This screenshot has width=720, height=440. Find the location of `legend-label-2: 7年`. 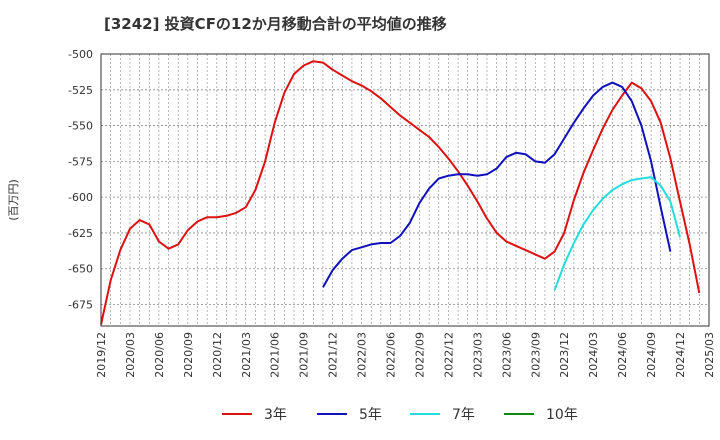

legend-label-2: 7年 is located at coordinates (463, 415).